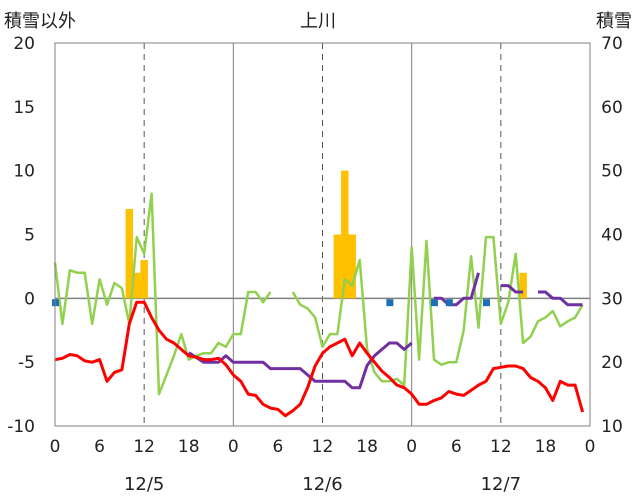 This screenshot has height=501, width=636. Describe the element at coordinates (29, 299) in the screenshot. I see `left-tick-label: 0` at that location.